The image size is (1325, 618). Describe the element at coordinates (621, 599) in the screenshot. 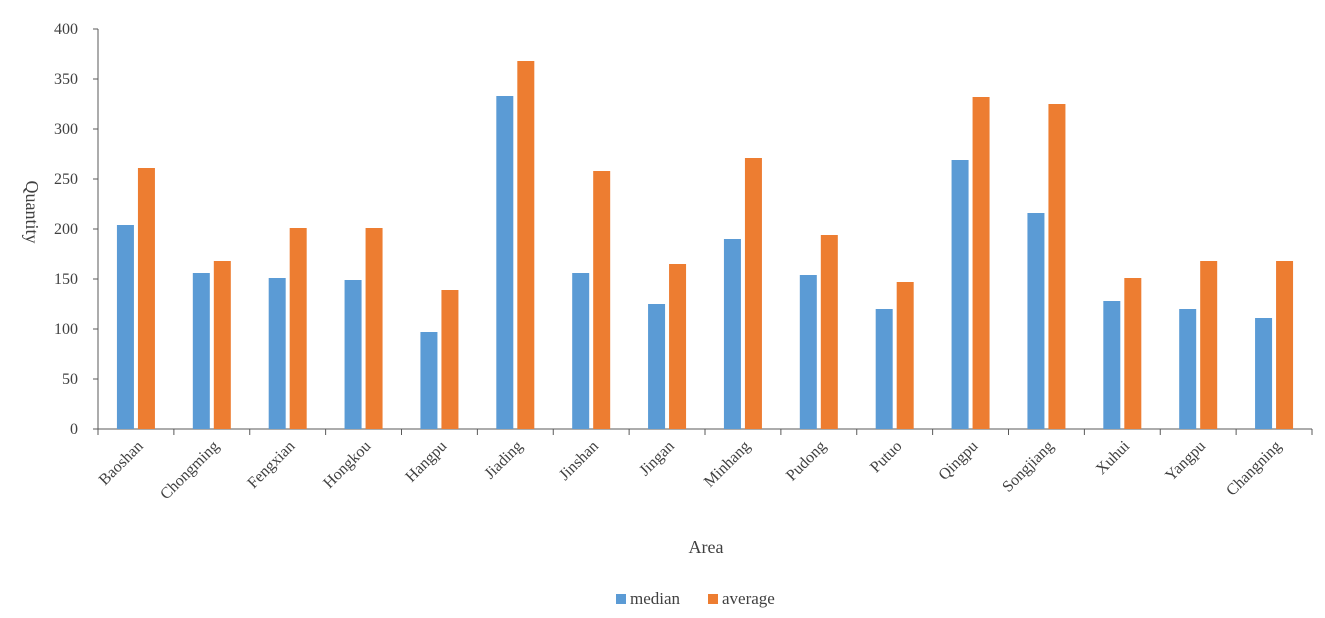

I see `legend-swatch-median` at that location.